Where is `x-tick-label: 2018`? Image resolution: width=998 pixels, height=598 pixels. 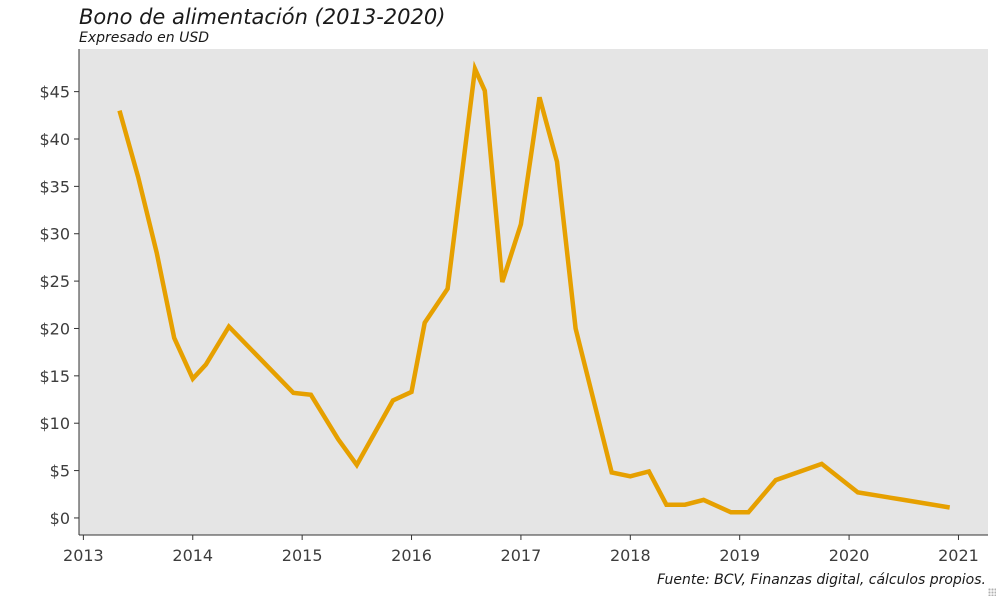 x-tick-label: 2018 is located at coordinates (630, 555).